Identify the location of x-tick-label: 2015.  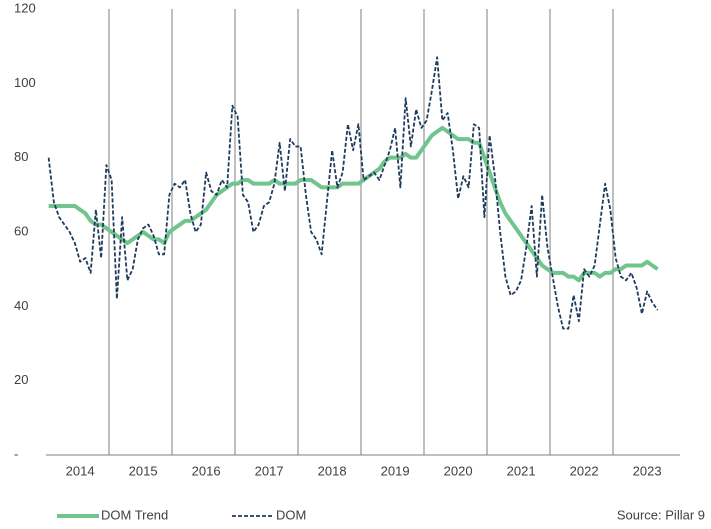
(143, 470).